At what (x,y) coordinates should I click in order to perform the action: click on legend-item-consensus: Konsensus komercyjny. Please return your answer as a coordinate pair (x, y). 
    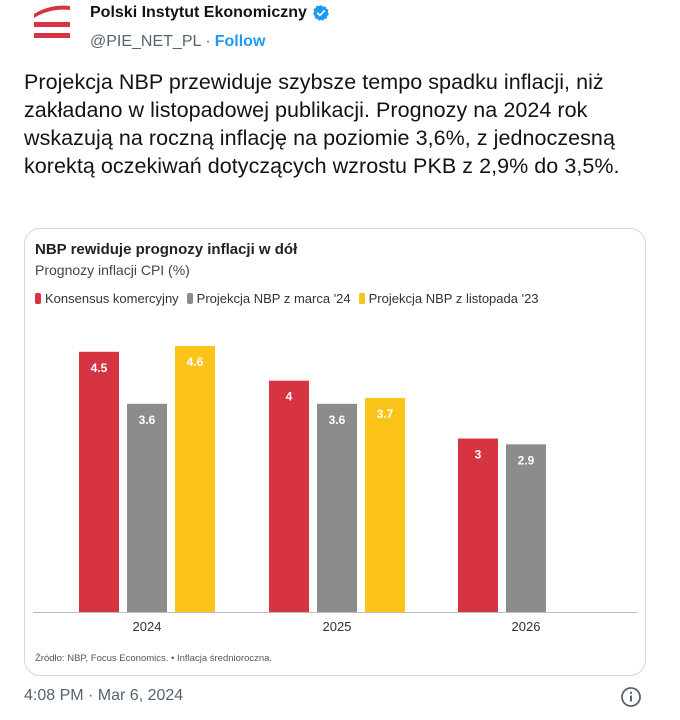
    Looking at the image, I should click on (107, 298).